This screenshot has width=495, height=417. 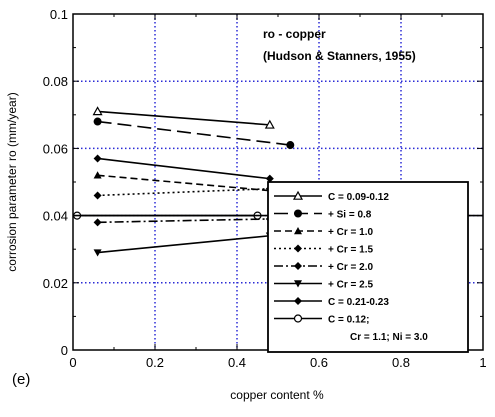 I want to click on y-tick-label: 0.08, so click(x=55, y=81).